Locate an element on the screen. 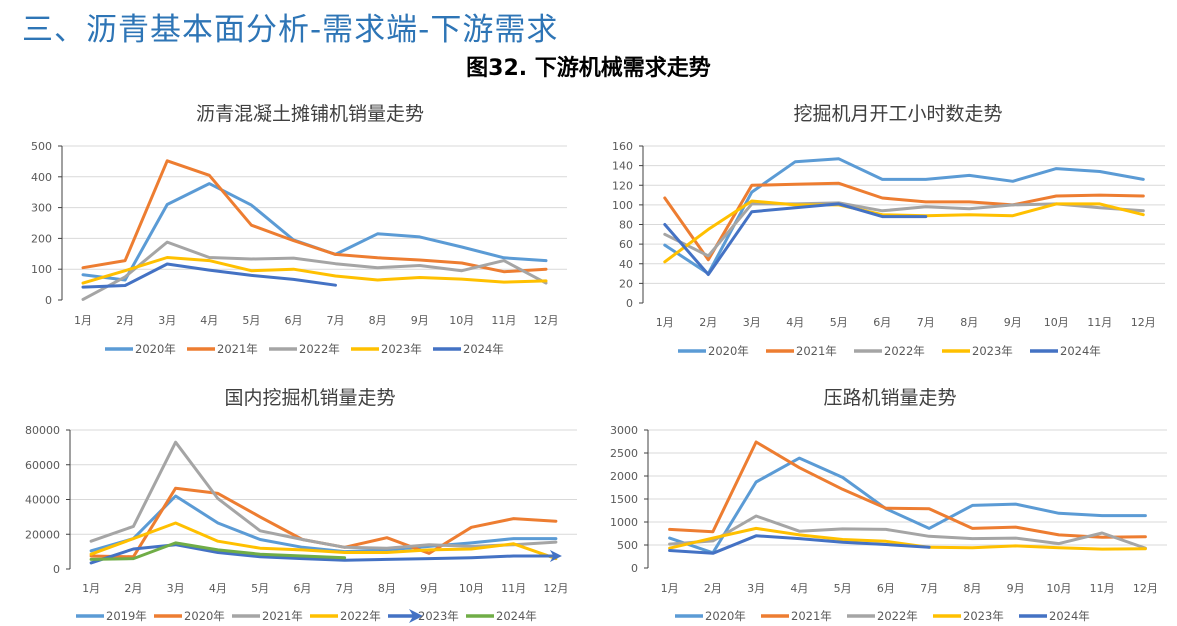  y-tick-label: 3000 is located at coordinates (624, 430).